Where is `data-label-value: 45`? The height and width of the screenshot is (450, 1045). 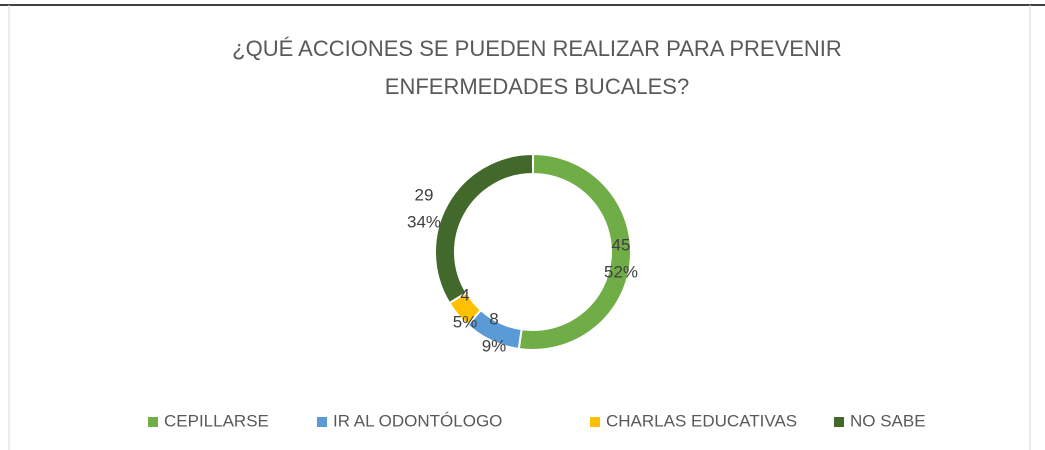 data-label-value: 45 is located at coordinates (621, 244).